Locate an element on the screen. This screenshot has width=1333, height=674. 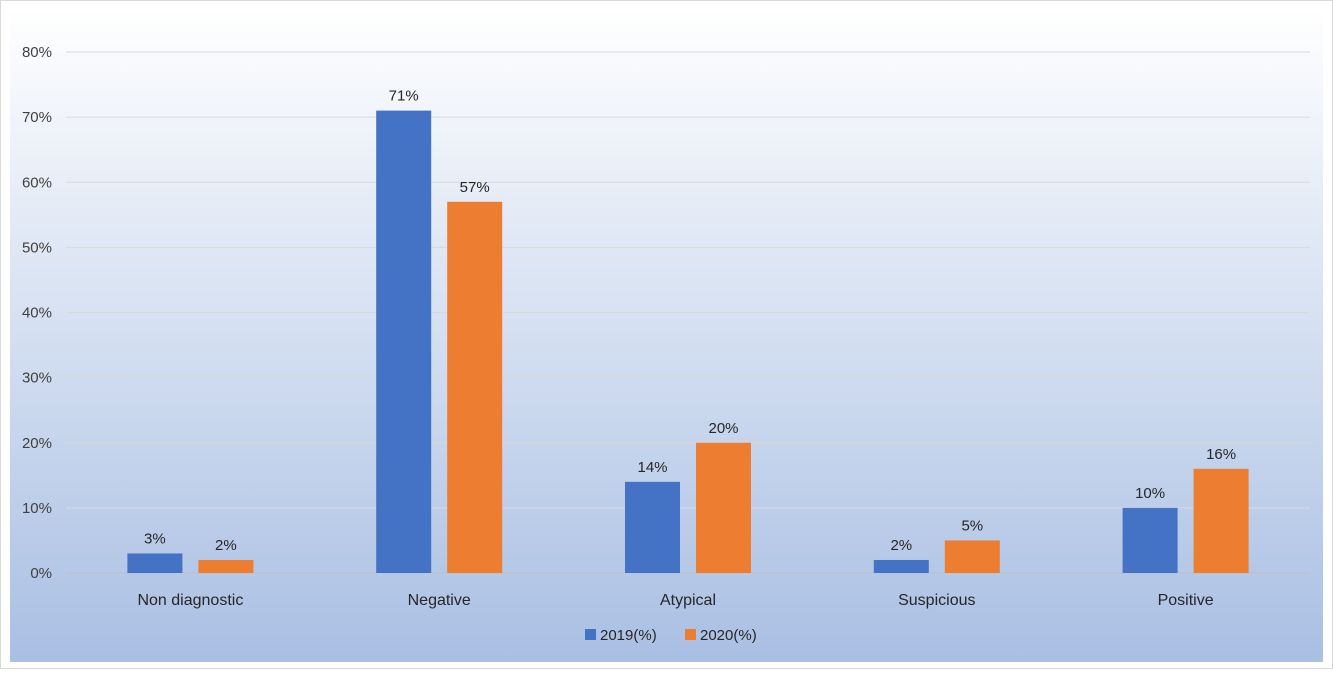
y-tick-label: 70% is located at coordinates (37, 117).